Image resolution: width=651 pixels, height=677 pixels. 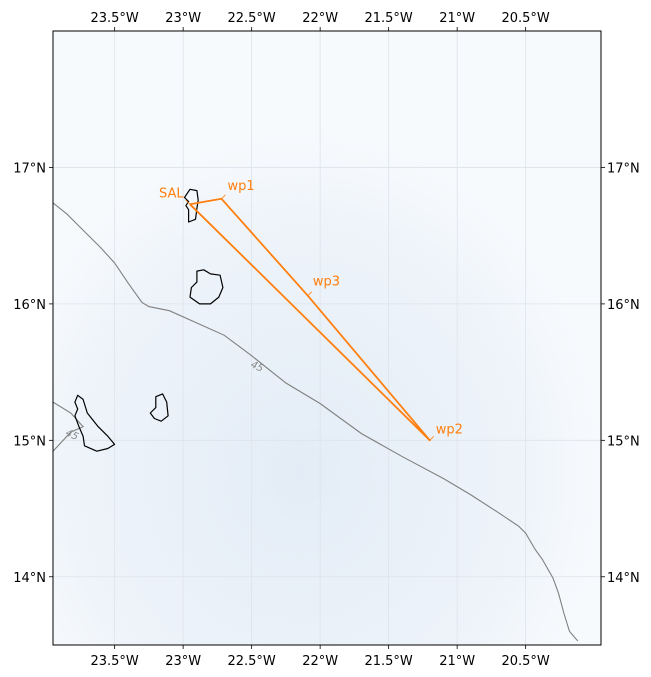 I want to click on flight-route, so click(x=310, y=319).